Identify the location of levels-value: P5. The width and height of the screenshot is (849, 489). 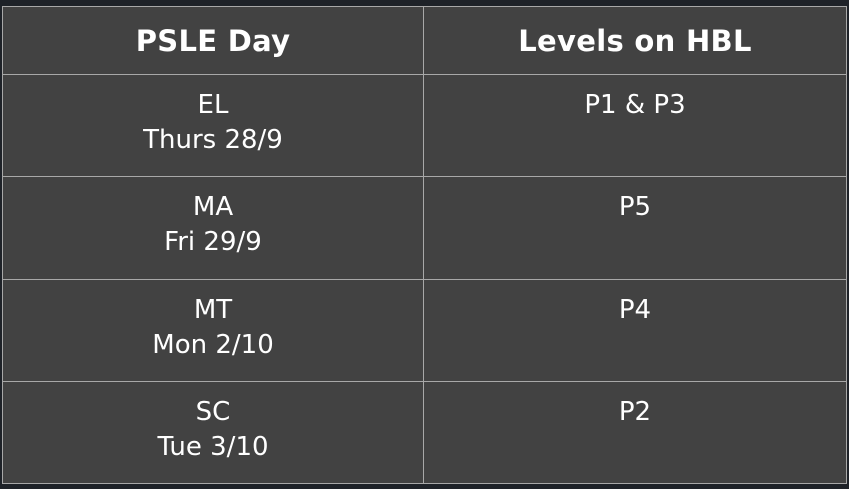
(635, 207).